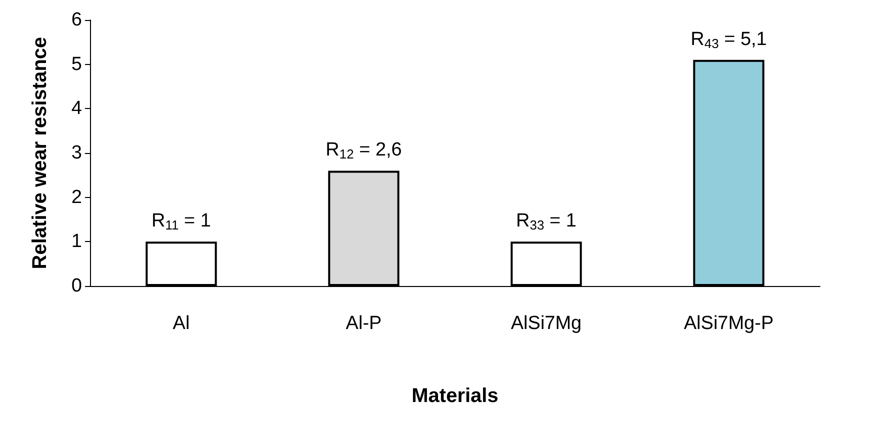 This screenshot has height=430, width=876. Describe the element at coordinates (729, 323) in the screenshot. I see `x-tick-label: AlSi7Mg-P` at that location.